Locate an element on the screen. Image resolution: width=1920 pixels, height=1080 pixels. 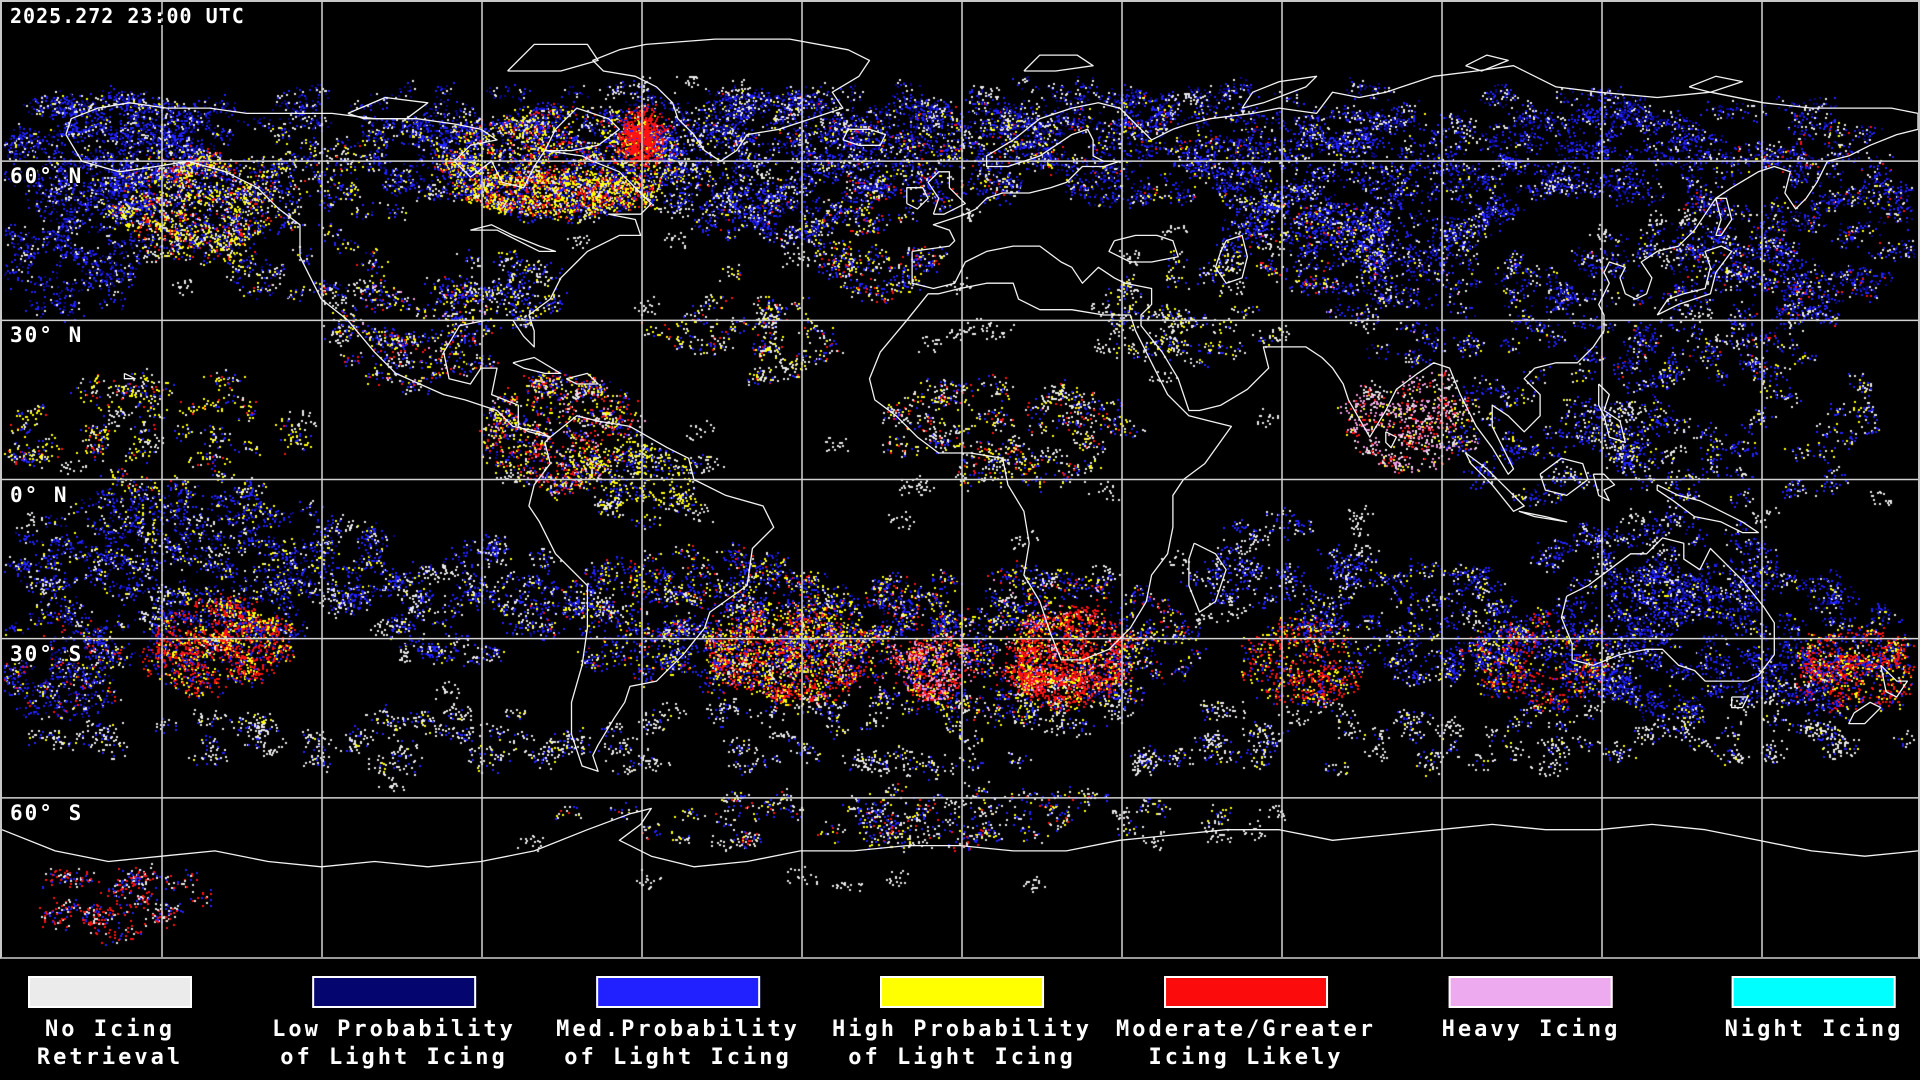
legend-label: Night Icing is located at coordinates (1814, 1029).